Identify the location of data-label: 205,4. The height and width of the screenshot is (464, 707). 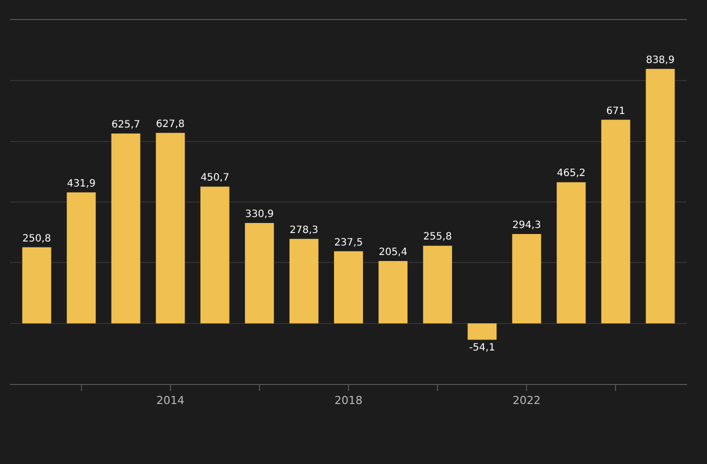
(393, 252).